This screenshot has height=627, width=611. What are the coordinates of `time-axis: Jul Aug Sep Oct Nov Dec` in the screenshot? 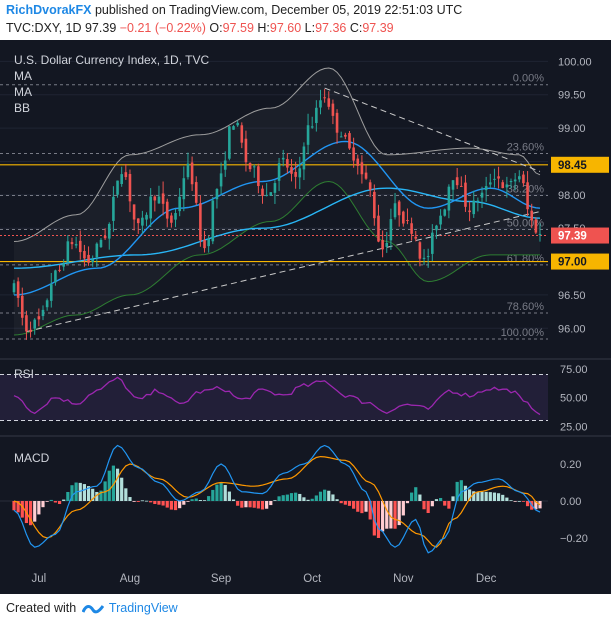 It's located at (263, 579).